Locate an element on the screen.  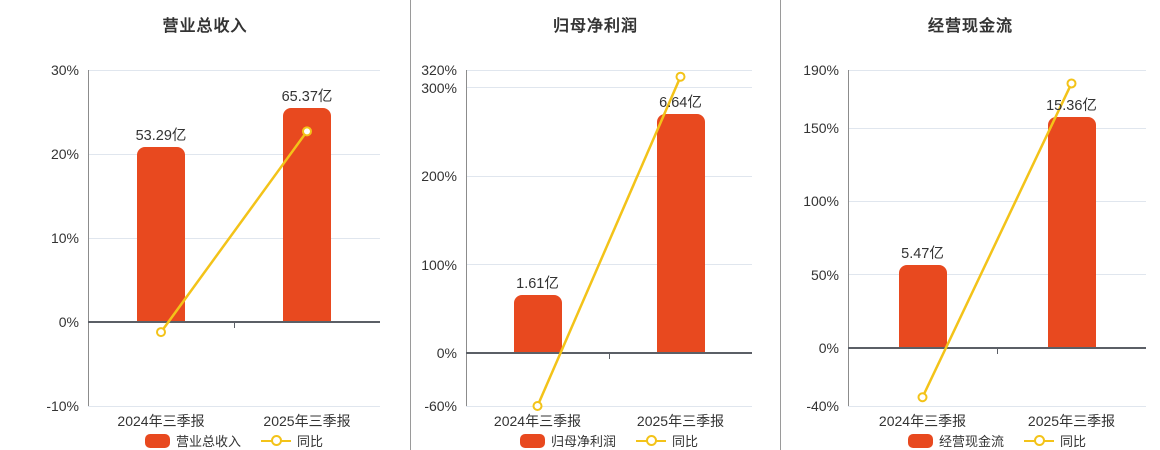
legend: 营业总收入 同比 is located at coordinates (234, 440).